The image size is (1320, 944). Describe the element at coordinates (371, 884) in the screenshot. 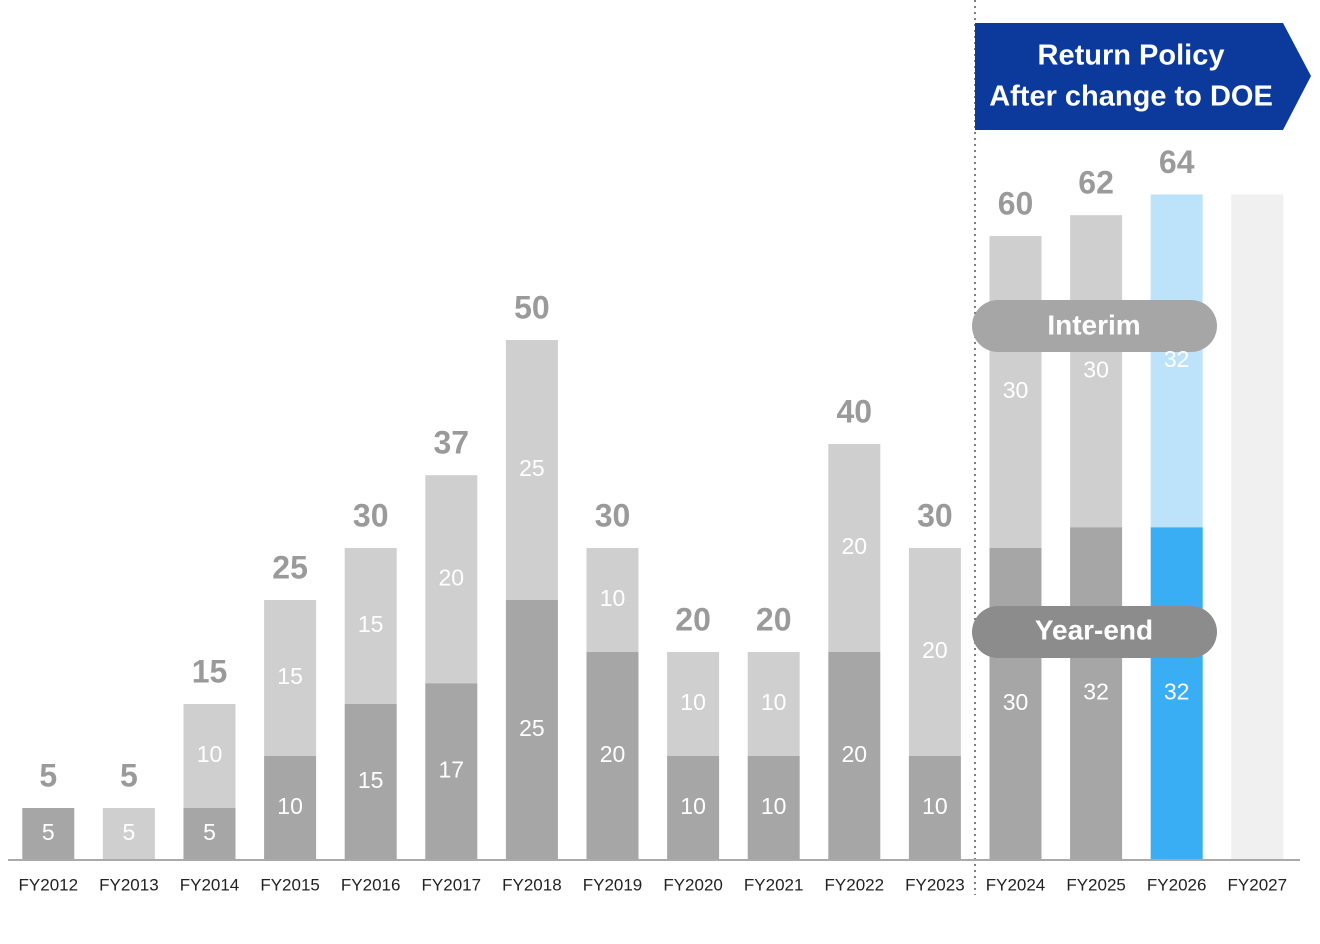

I see `x-tick-label: FY2016` at that location.